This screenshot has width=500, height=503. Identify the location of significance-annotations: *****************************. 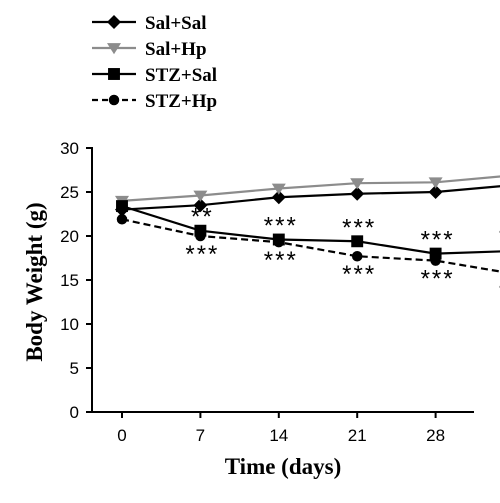
(342, 255).